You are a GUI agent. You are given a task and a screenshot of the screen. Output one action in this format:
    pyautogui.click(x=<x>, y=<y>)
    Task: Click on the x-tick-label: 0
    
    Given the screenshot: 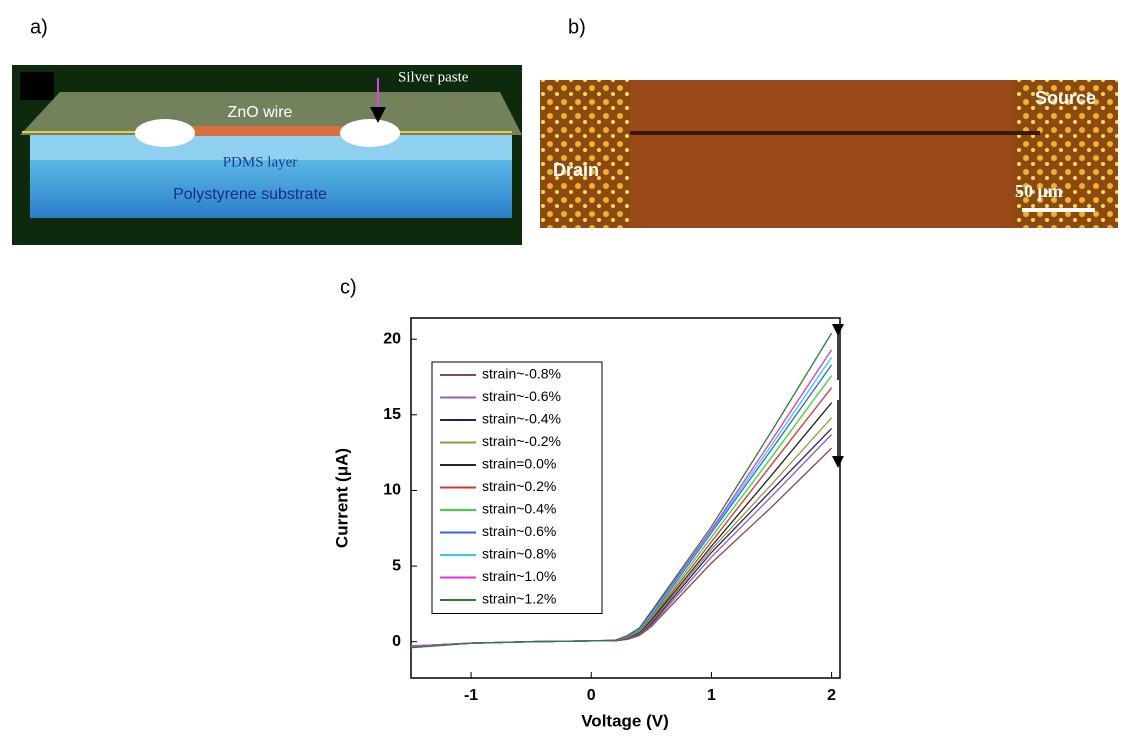 What is the action you would take?
    pyautogui.click(x=591, y=695)
    